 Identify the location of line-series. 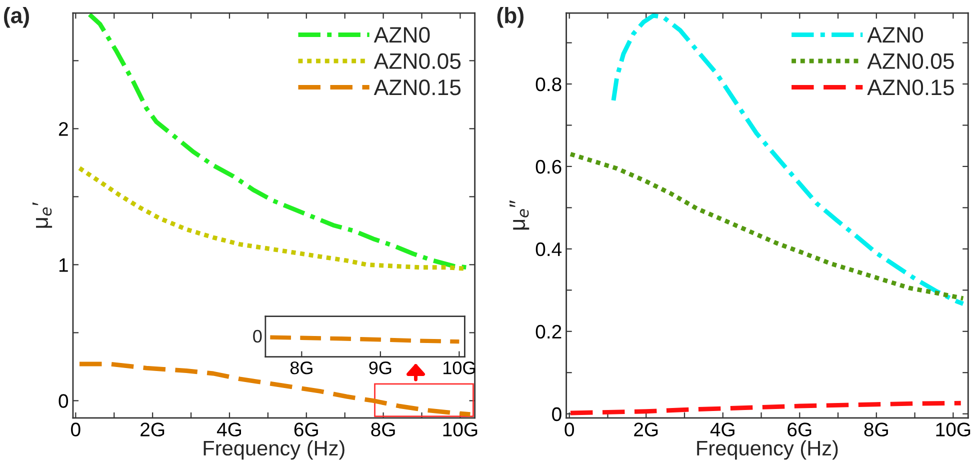
(767, 226).